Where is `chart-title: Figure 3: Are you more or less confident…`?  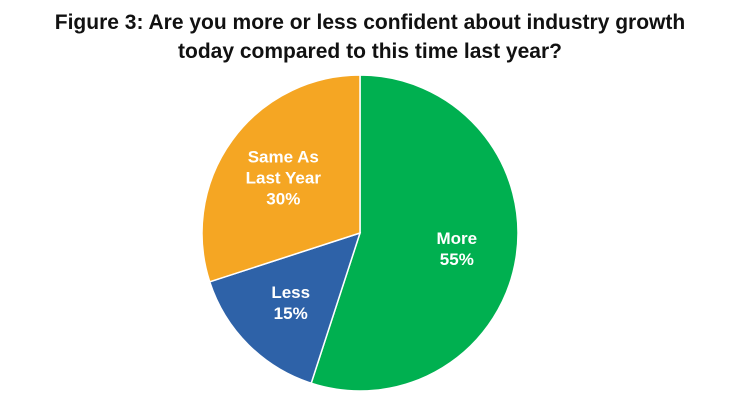 chart-title: Figure 3: Are you more or less confident… is located at coordinates (370, 37).